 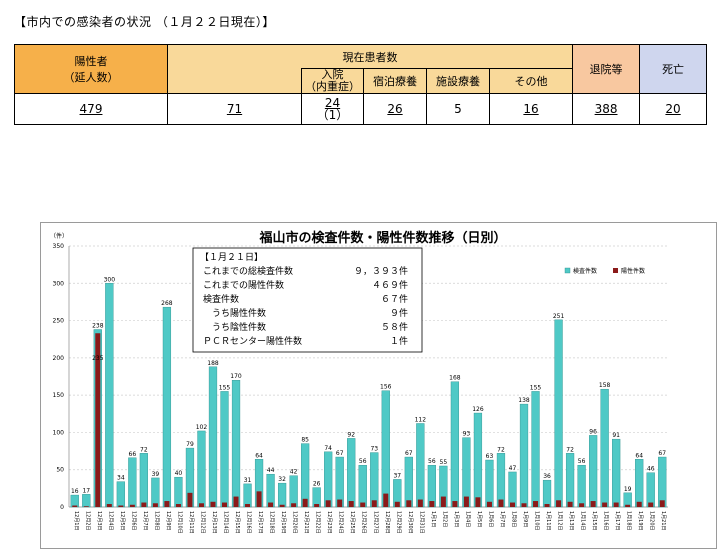 I want to click on death-value: 20, so click(x=673, y=109).